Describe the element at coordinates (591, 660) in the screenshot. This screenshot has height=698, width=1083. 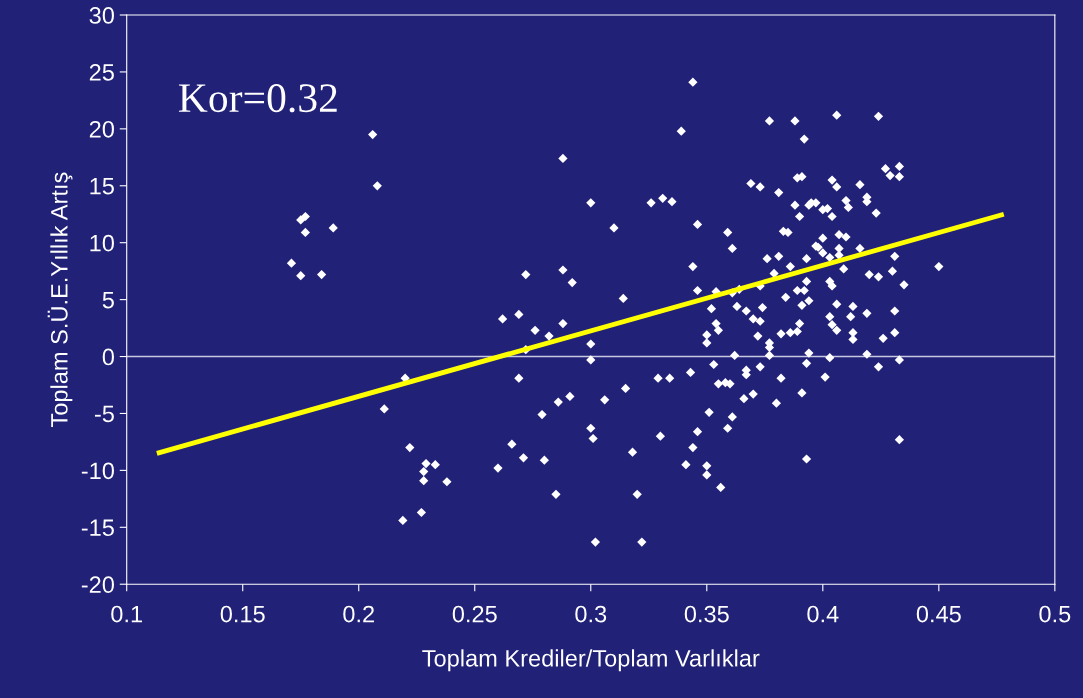
I see `x-axis-title: Toplam Krediler/Toplam Varlıklar` at that location.